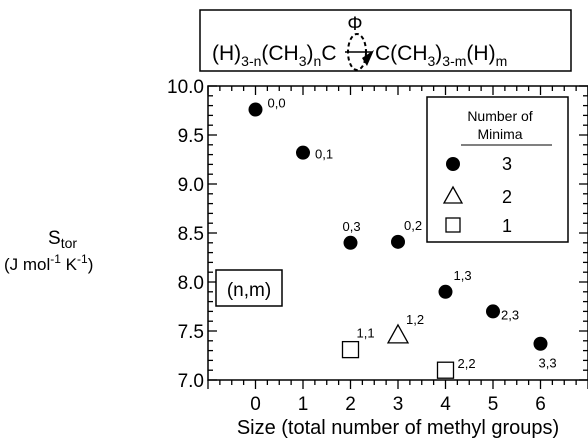 Image resolution: width=588 pixels, height=443 pixels. Describe the element at coordinates (497, 169) in the screenshot. I see `legend: Number of Minima 3 2 1` at that location.